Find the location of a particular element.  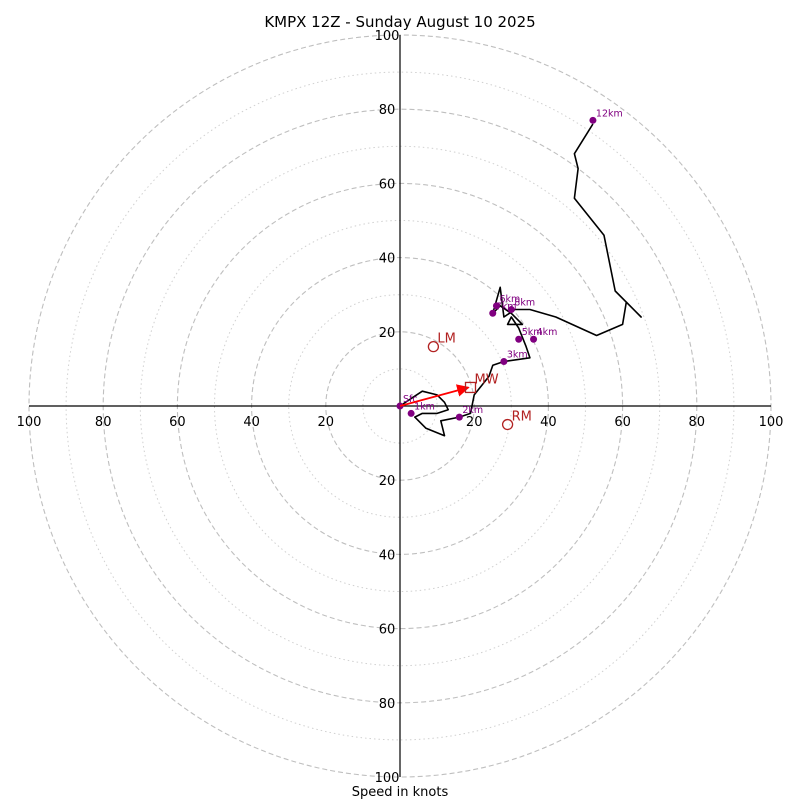

wind-trace is located at coordinates (520, 280).